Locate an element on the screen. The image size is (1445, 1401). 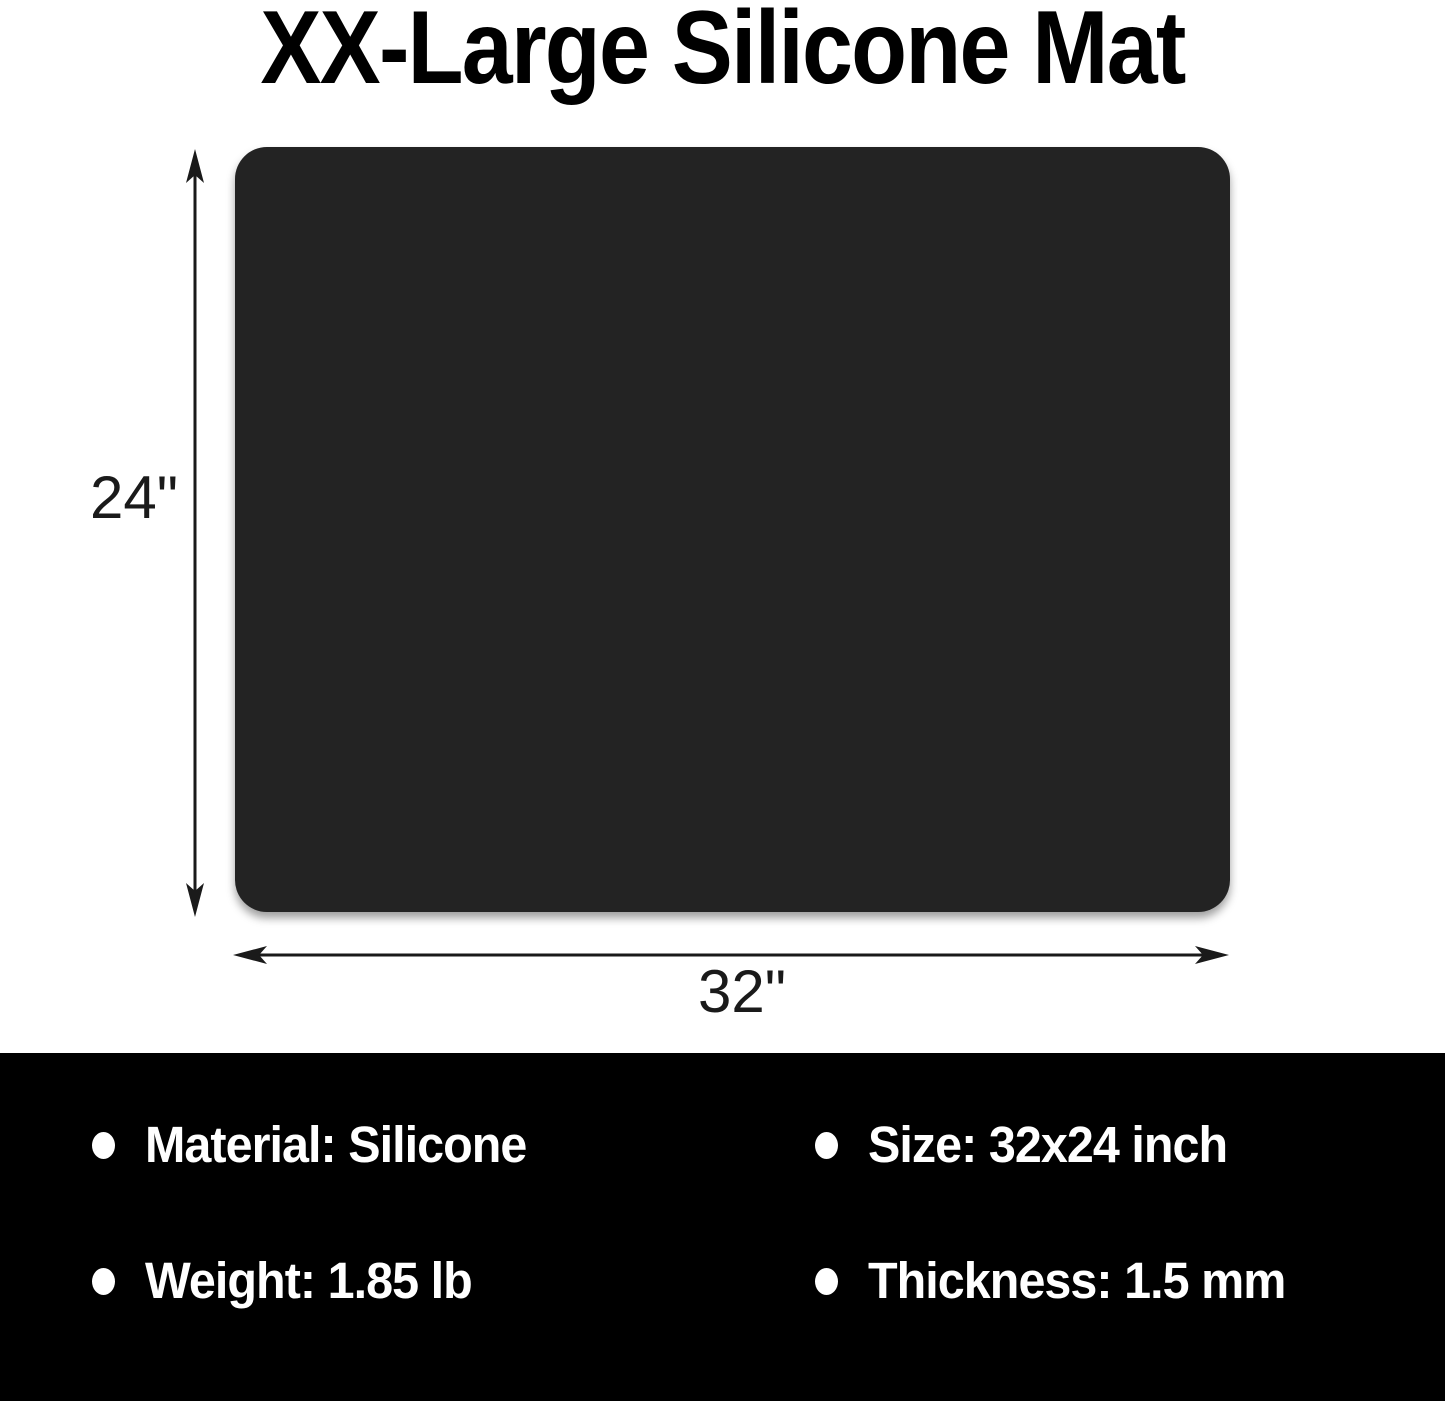
spec-item-thickness: Thickness: 1.5 mm is located at coordinates (1084, 1280).